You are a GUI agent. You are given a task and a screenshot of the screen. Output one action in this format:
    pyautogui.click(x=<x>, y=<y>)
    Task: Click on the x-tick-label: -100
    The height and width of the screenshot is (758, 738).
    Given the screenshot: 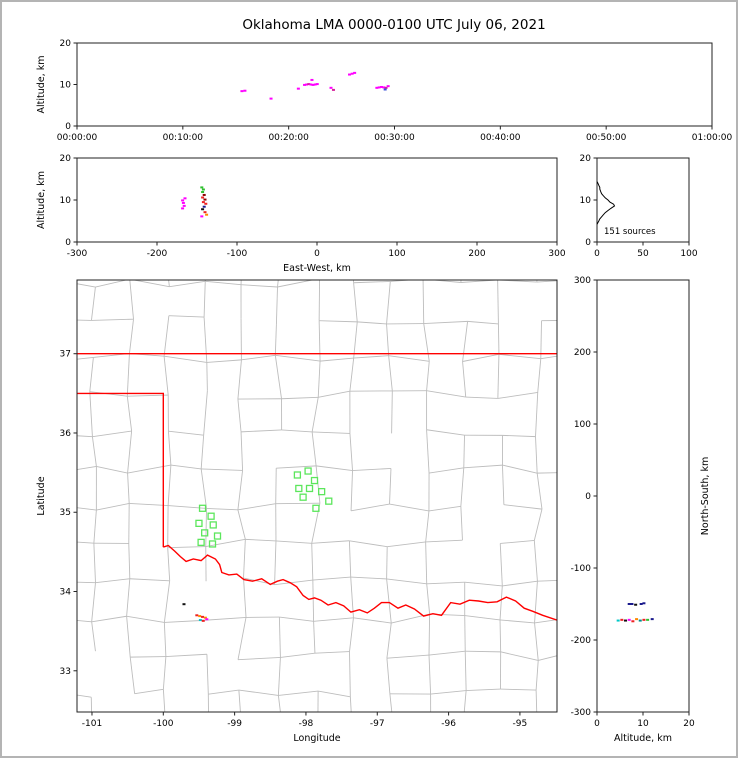 What is the action you would take?
    pyautogui.click(x=237, y=254)
    